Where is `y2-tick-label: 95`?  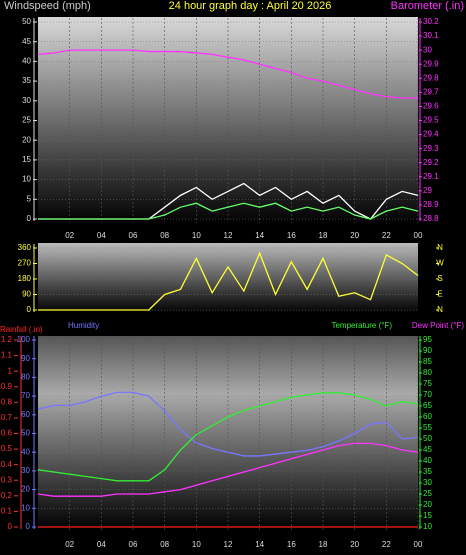
y2-tick-label: 95 is located at coordinates (427, 339).